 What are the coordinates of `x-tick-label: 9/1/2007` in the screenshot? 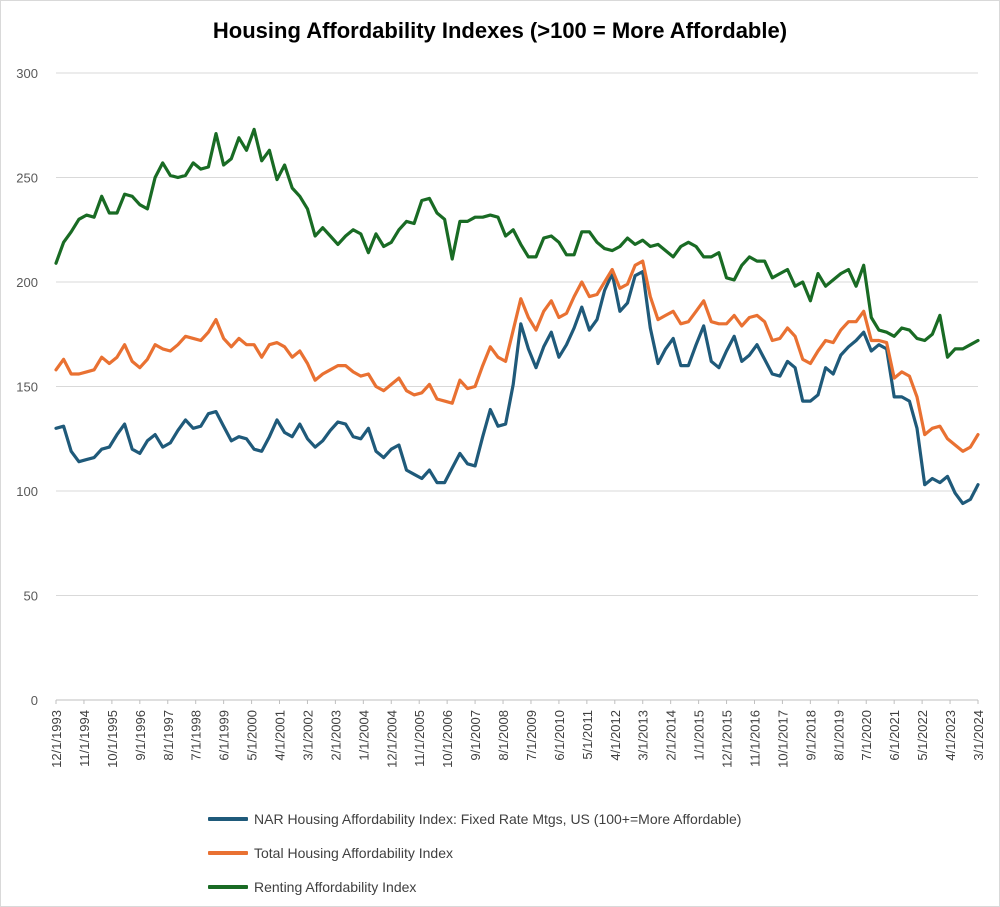 It's located at (475, 735).